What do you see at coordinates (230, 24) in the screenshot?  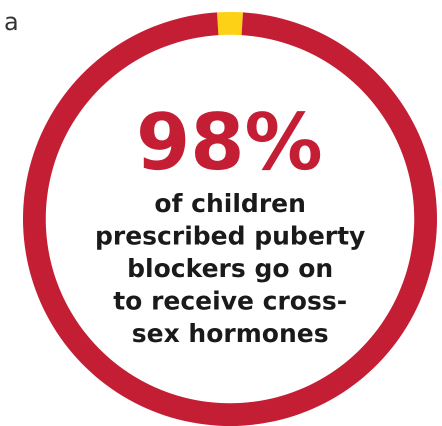 I see `donut-slice` at bounding box center [230, 24].